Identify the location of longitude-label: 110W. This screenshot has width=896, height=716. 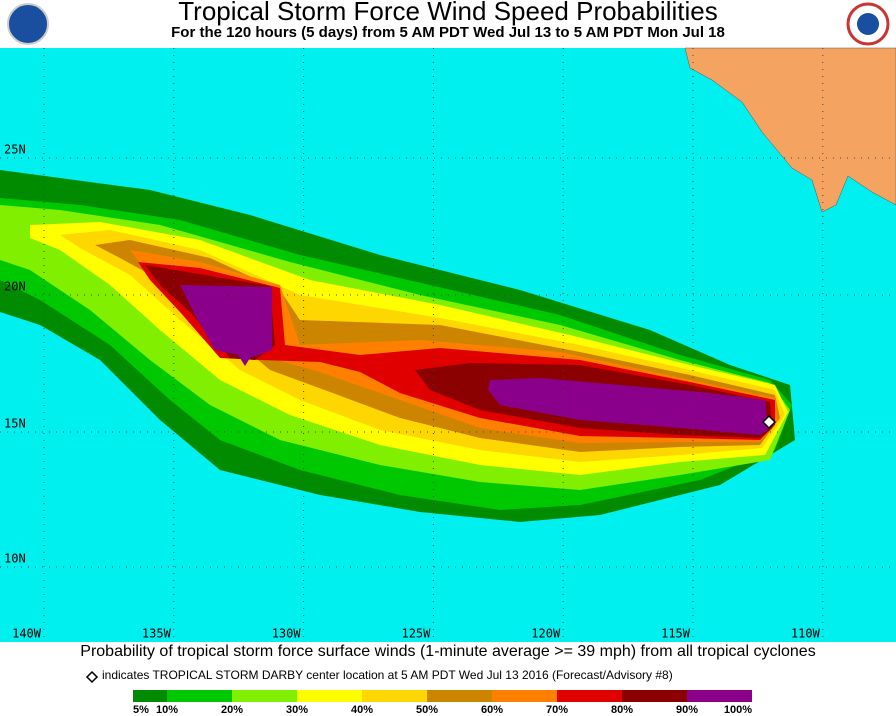
(806, 634).